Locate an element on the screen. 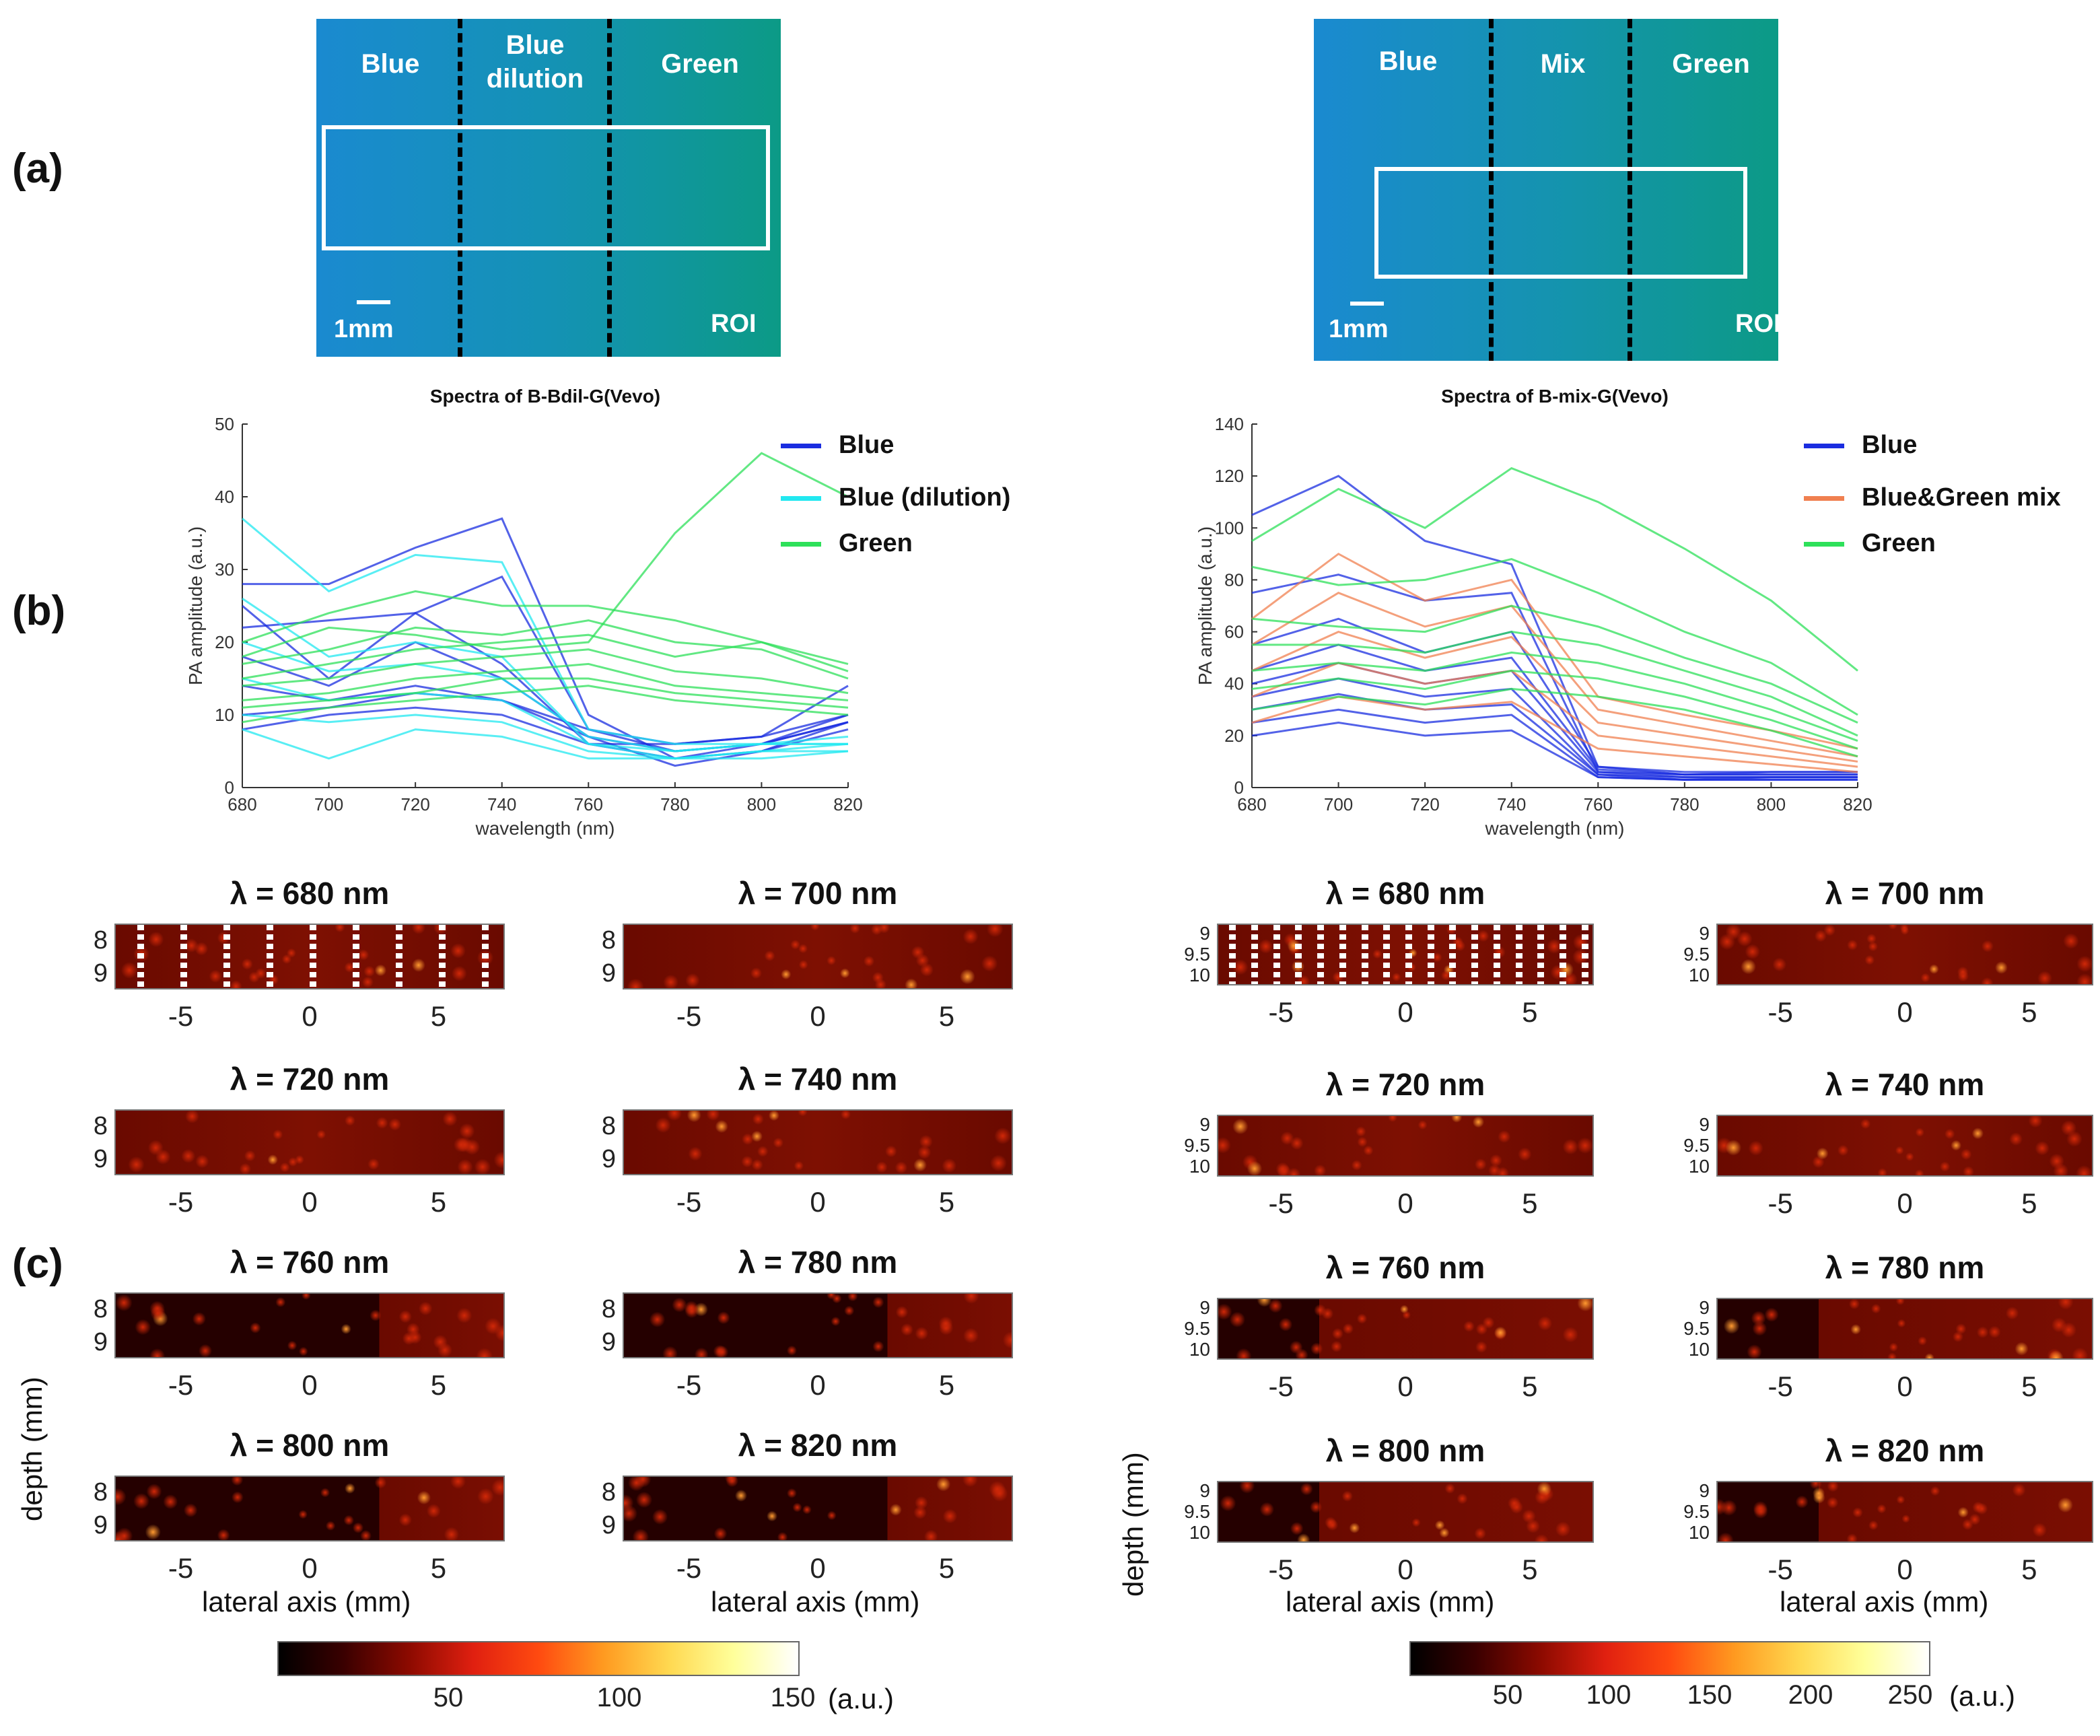  zone-label-blue-dilution: Blue dilution is located at coordinates (535, 62).